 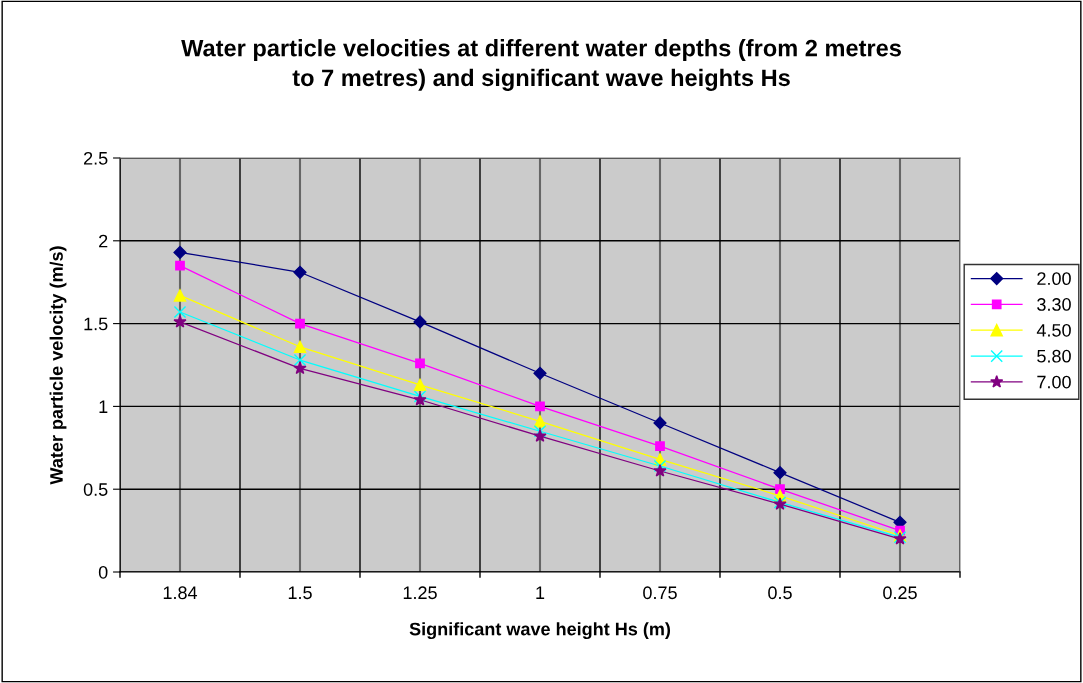 What do you see at coordinates (58, 365) in the screenshot?
I see `y-axis-title: Water particle velocity (m/s)` at bounding box center [58, 365].